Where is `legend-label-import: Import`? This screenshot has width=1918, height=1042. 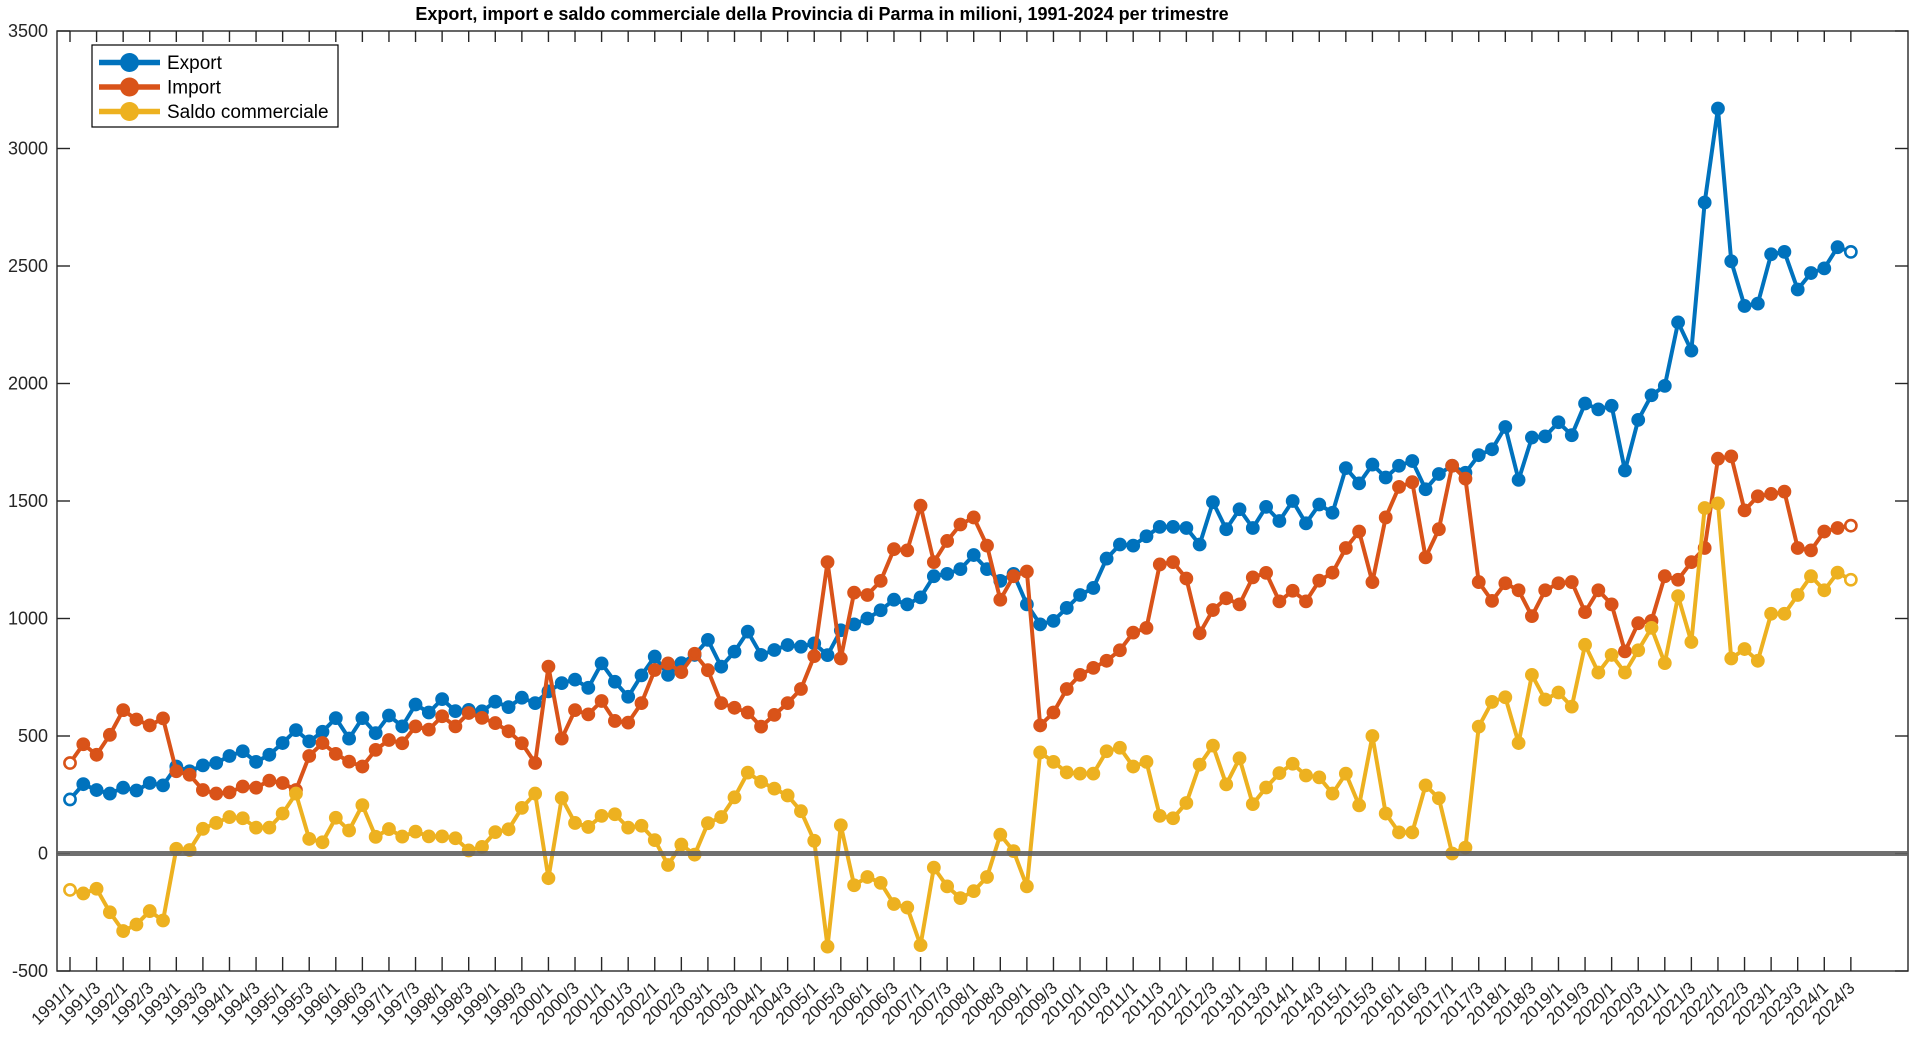
legend-label-import: Import is located at coordinates (194, 88).